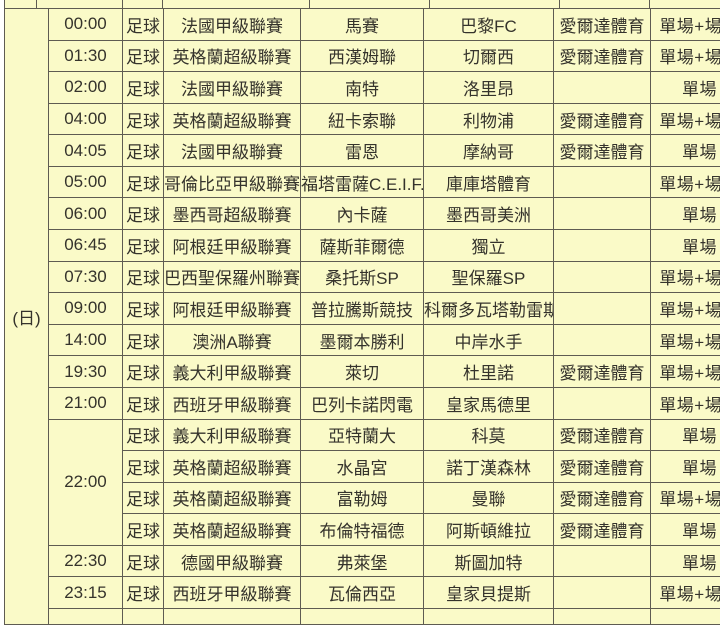 The width and height of the screenshot is (720, 625). What do you see at coordinates (232, 340) in the screenshot?
I see `cell-league: 澳洲A聯賽` at bounding box center [232, 340].